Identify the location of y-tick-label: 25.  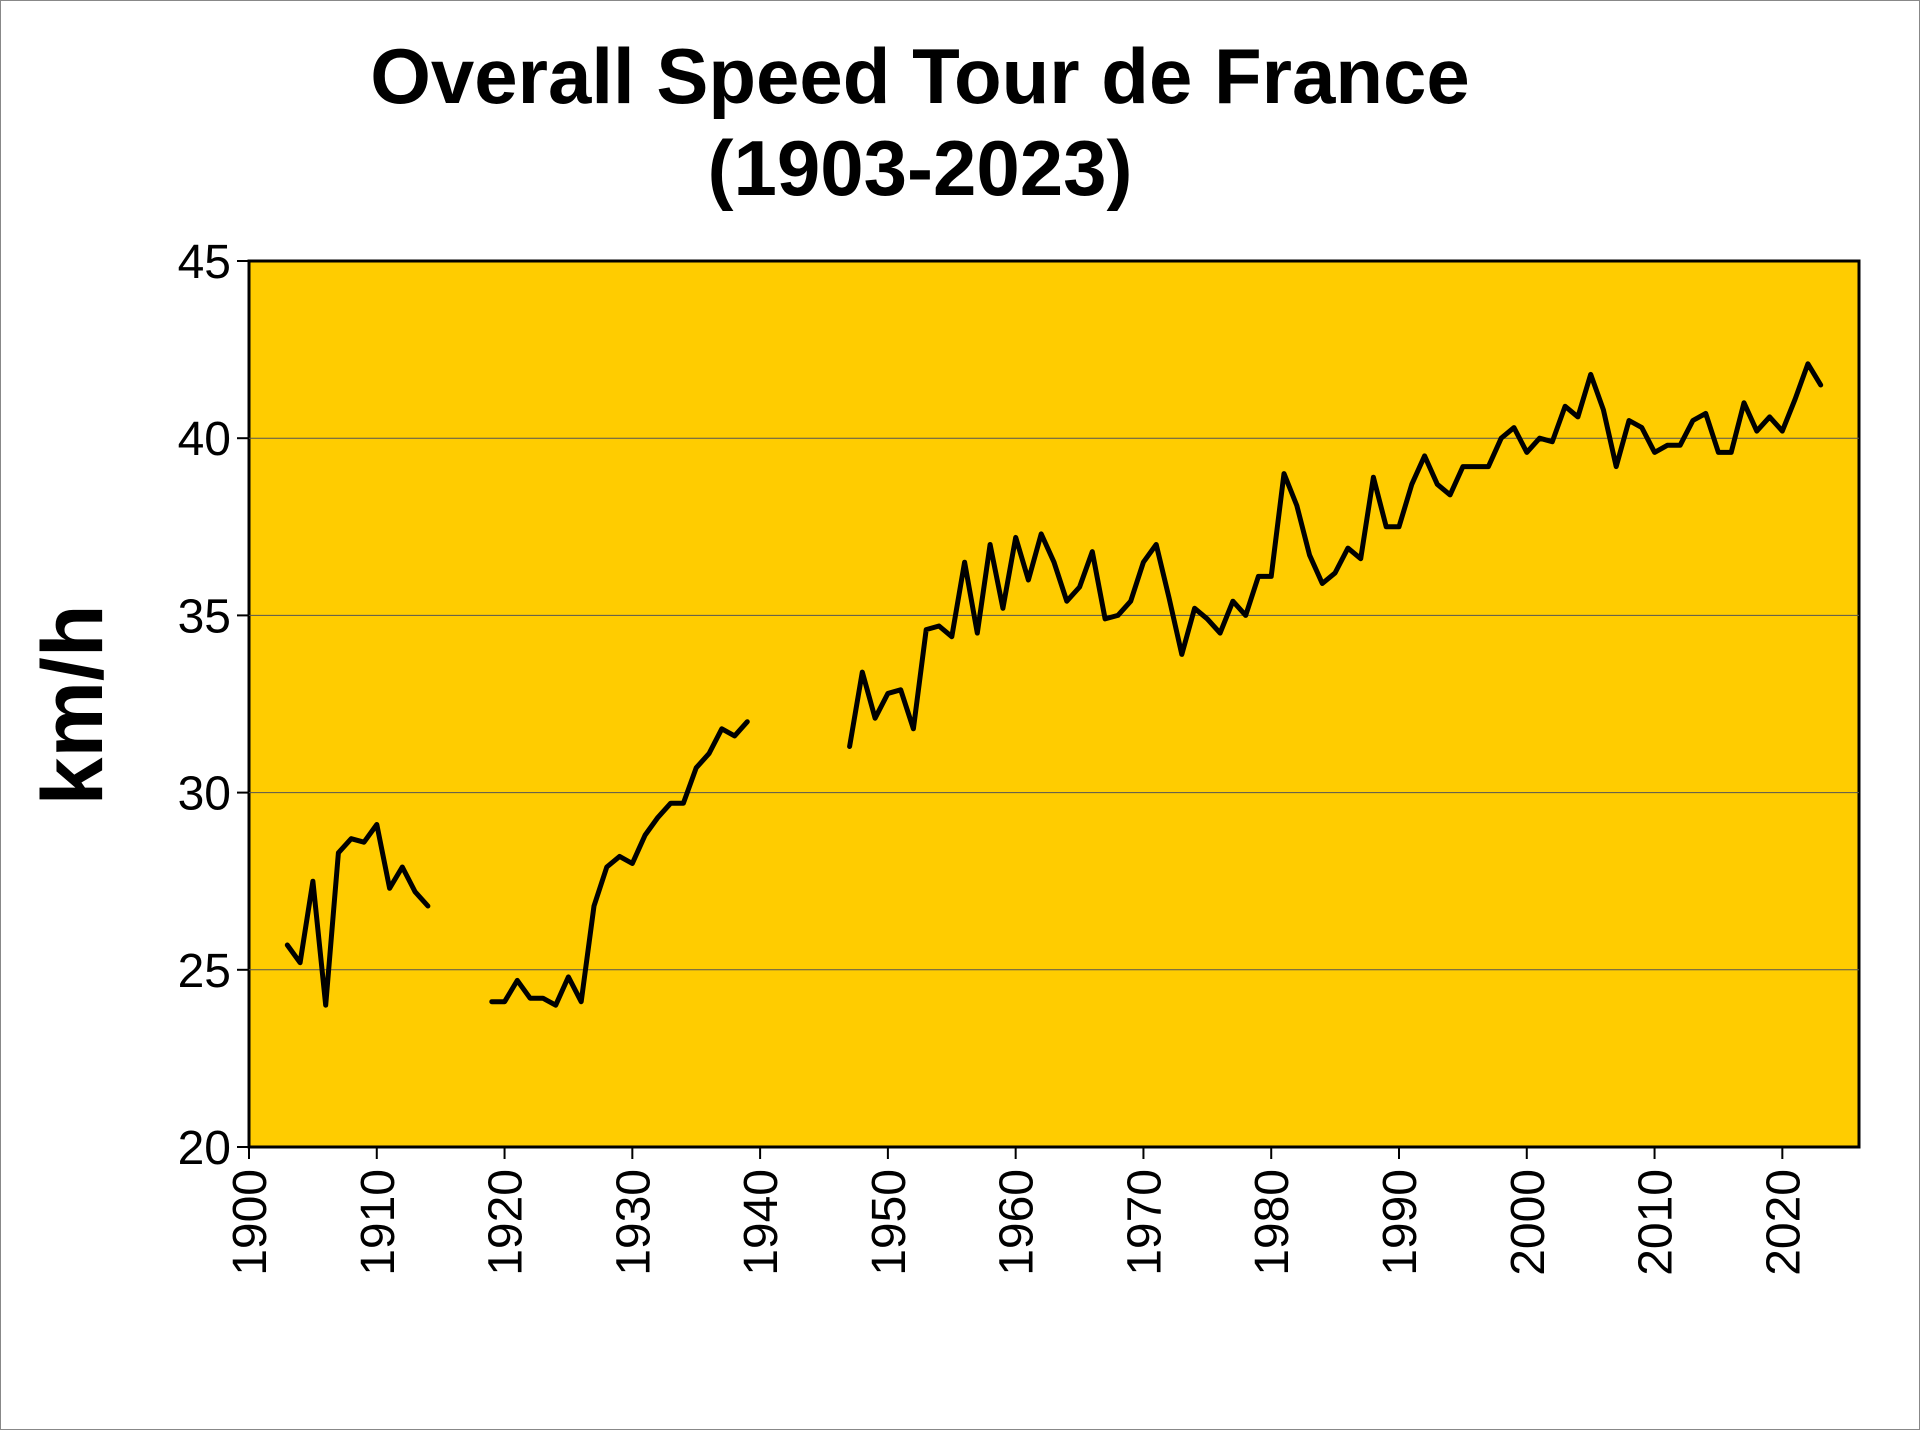
(204, 971).